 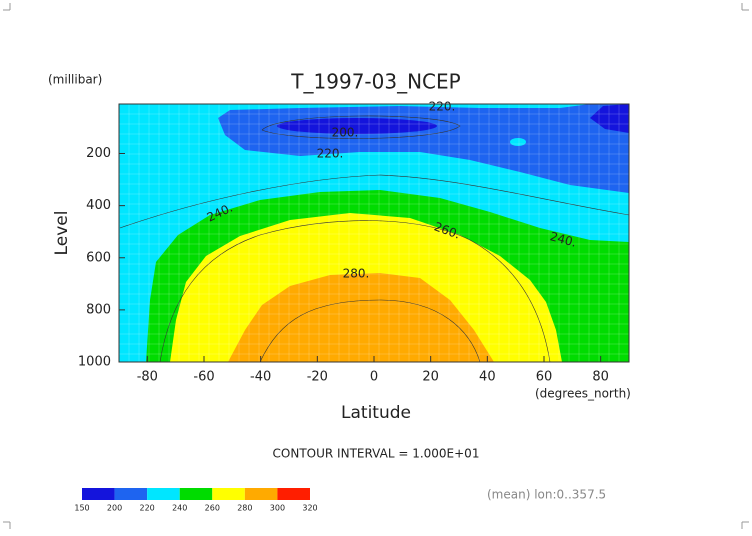 What do you see at coordinates (75, 80) in the screenshot?
I see `y-unit: (millibar)` at bounding box center [75, 80].